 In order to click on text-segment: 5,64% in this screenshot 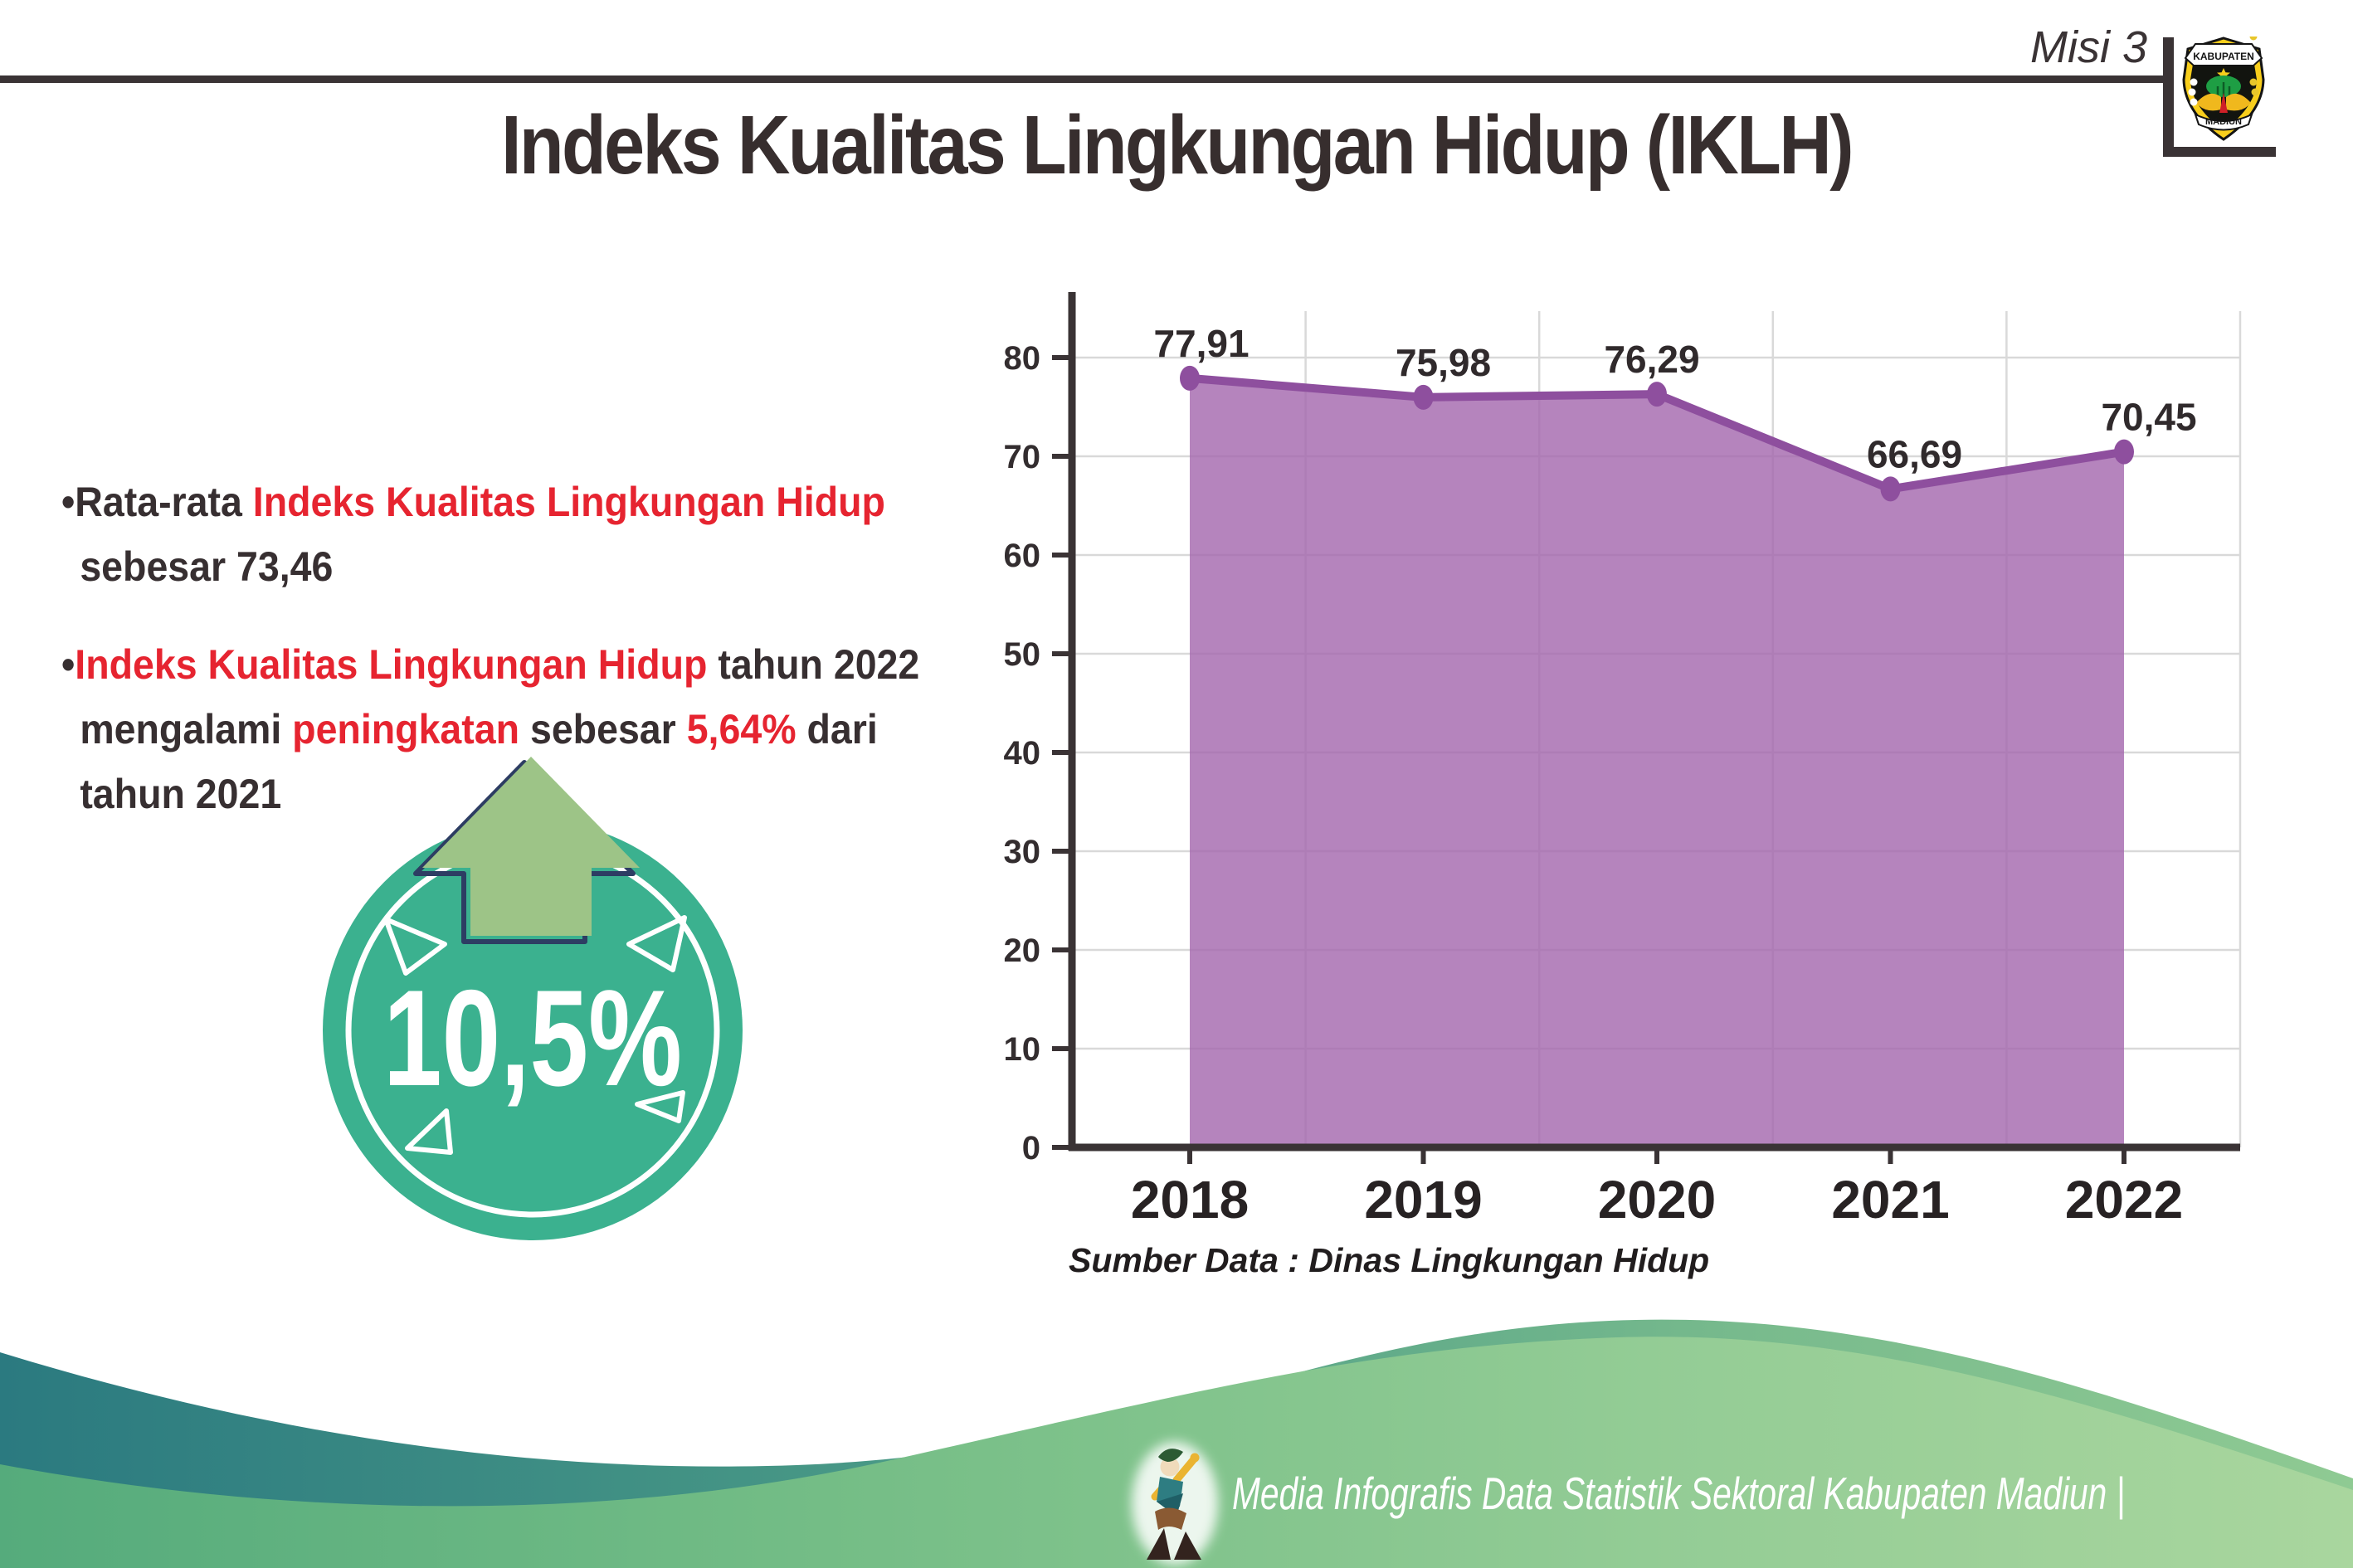, I will do `click(741, 729)`.